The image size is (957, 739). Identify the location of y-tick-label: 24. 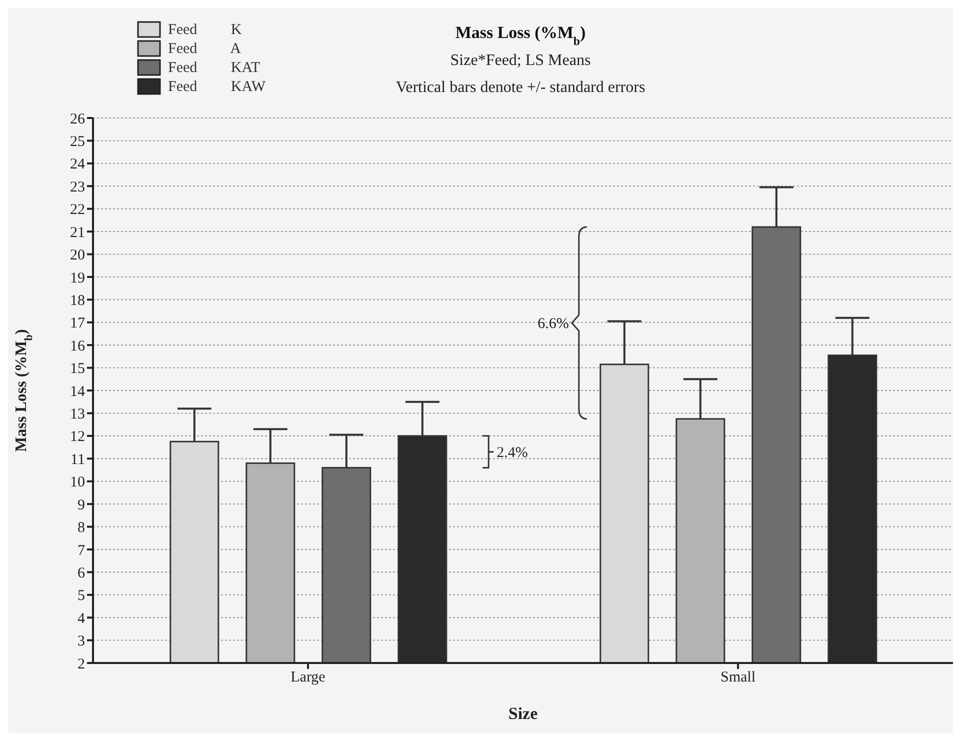
(78, 164).